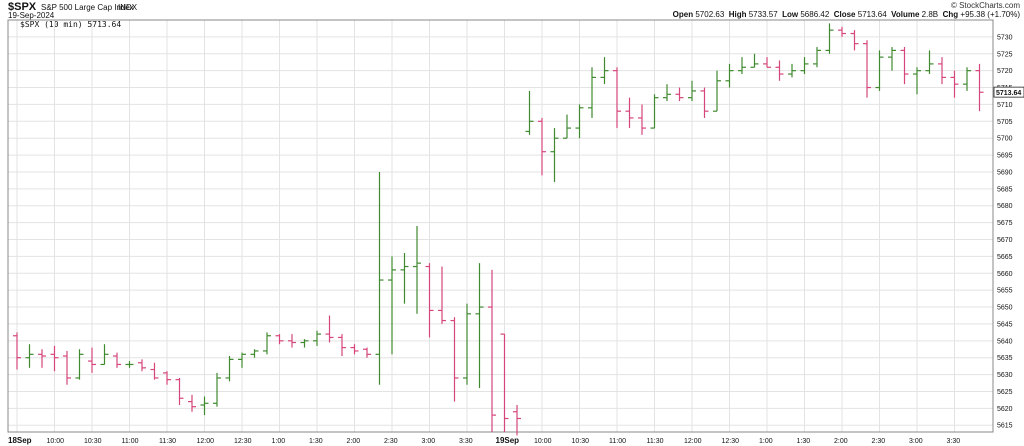  What do you see at coordinates (985, 5) in the screenshot?
I see `credit-label: © StockCharts.com` at bounding box center [985, 5].